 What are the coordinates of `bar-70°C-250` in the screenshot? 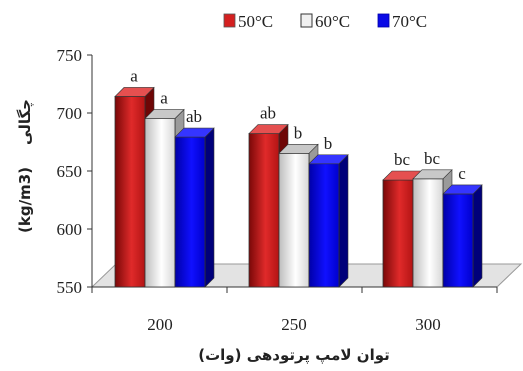 It's located at (328, 221).